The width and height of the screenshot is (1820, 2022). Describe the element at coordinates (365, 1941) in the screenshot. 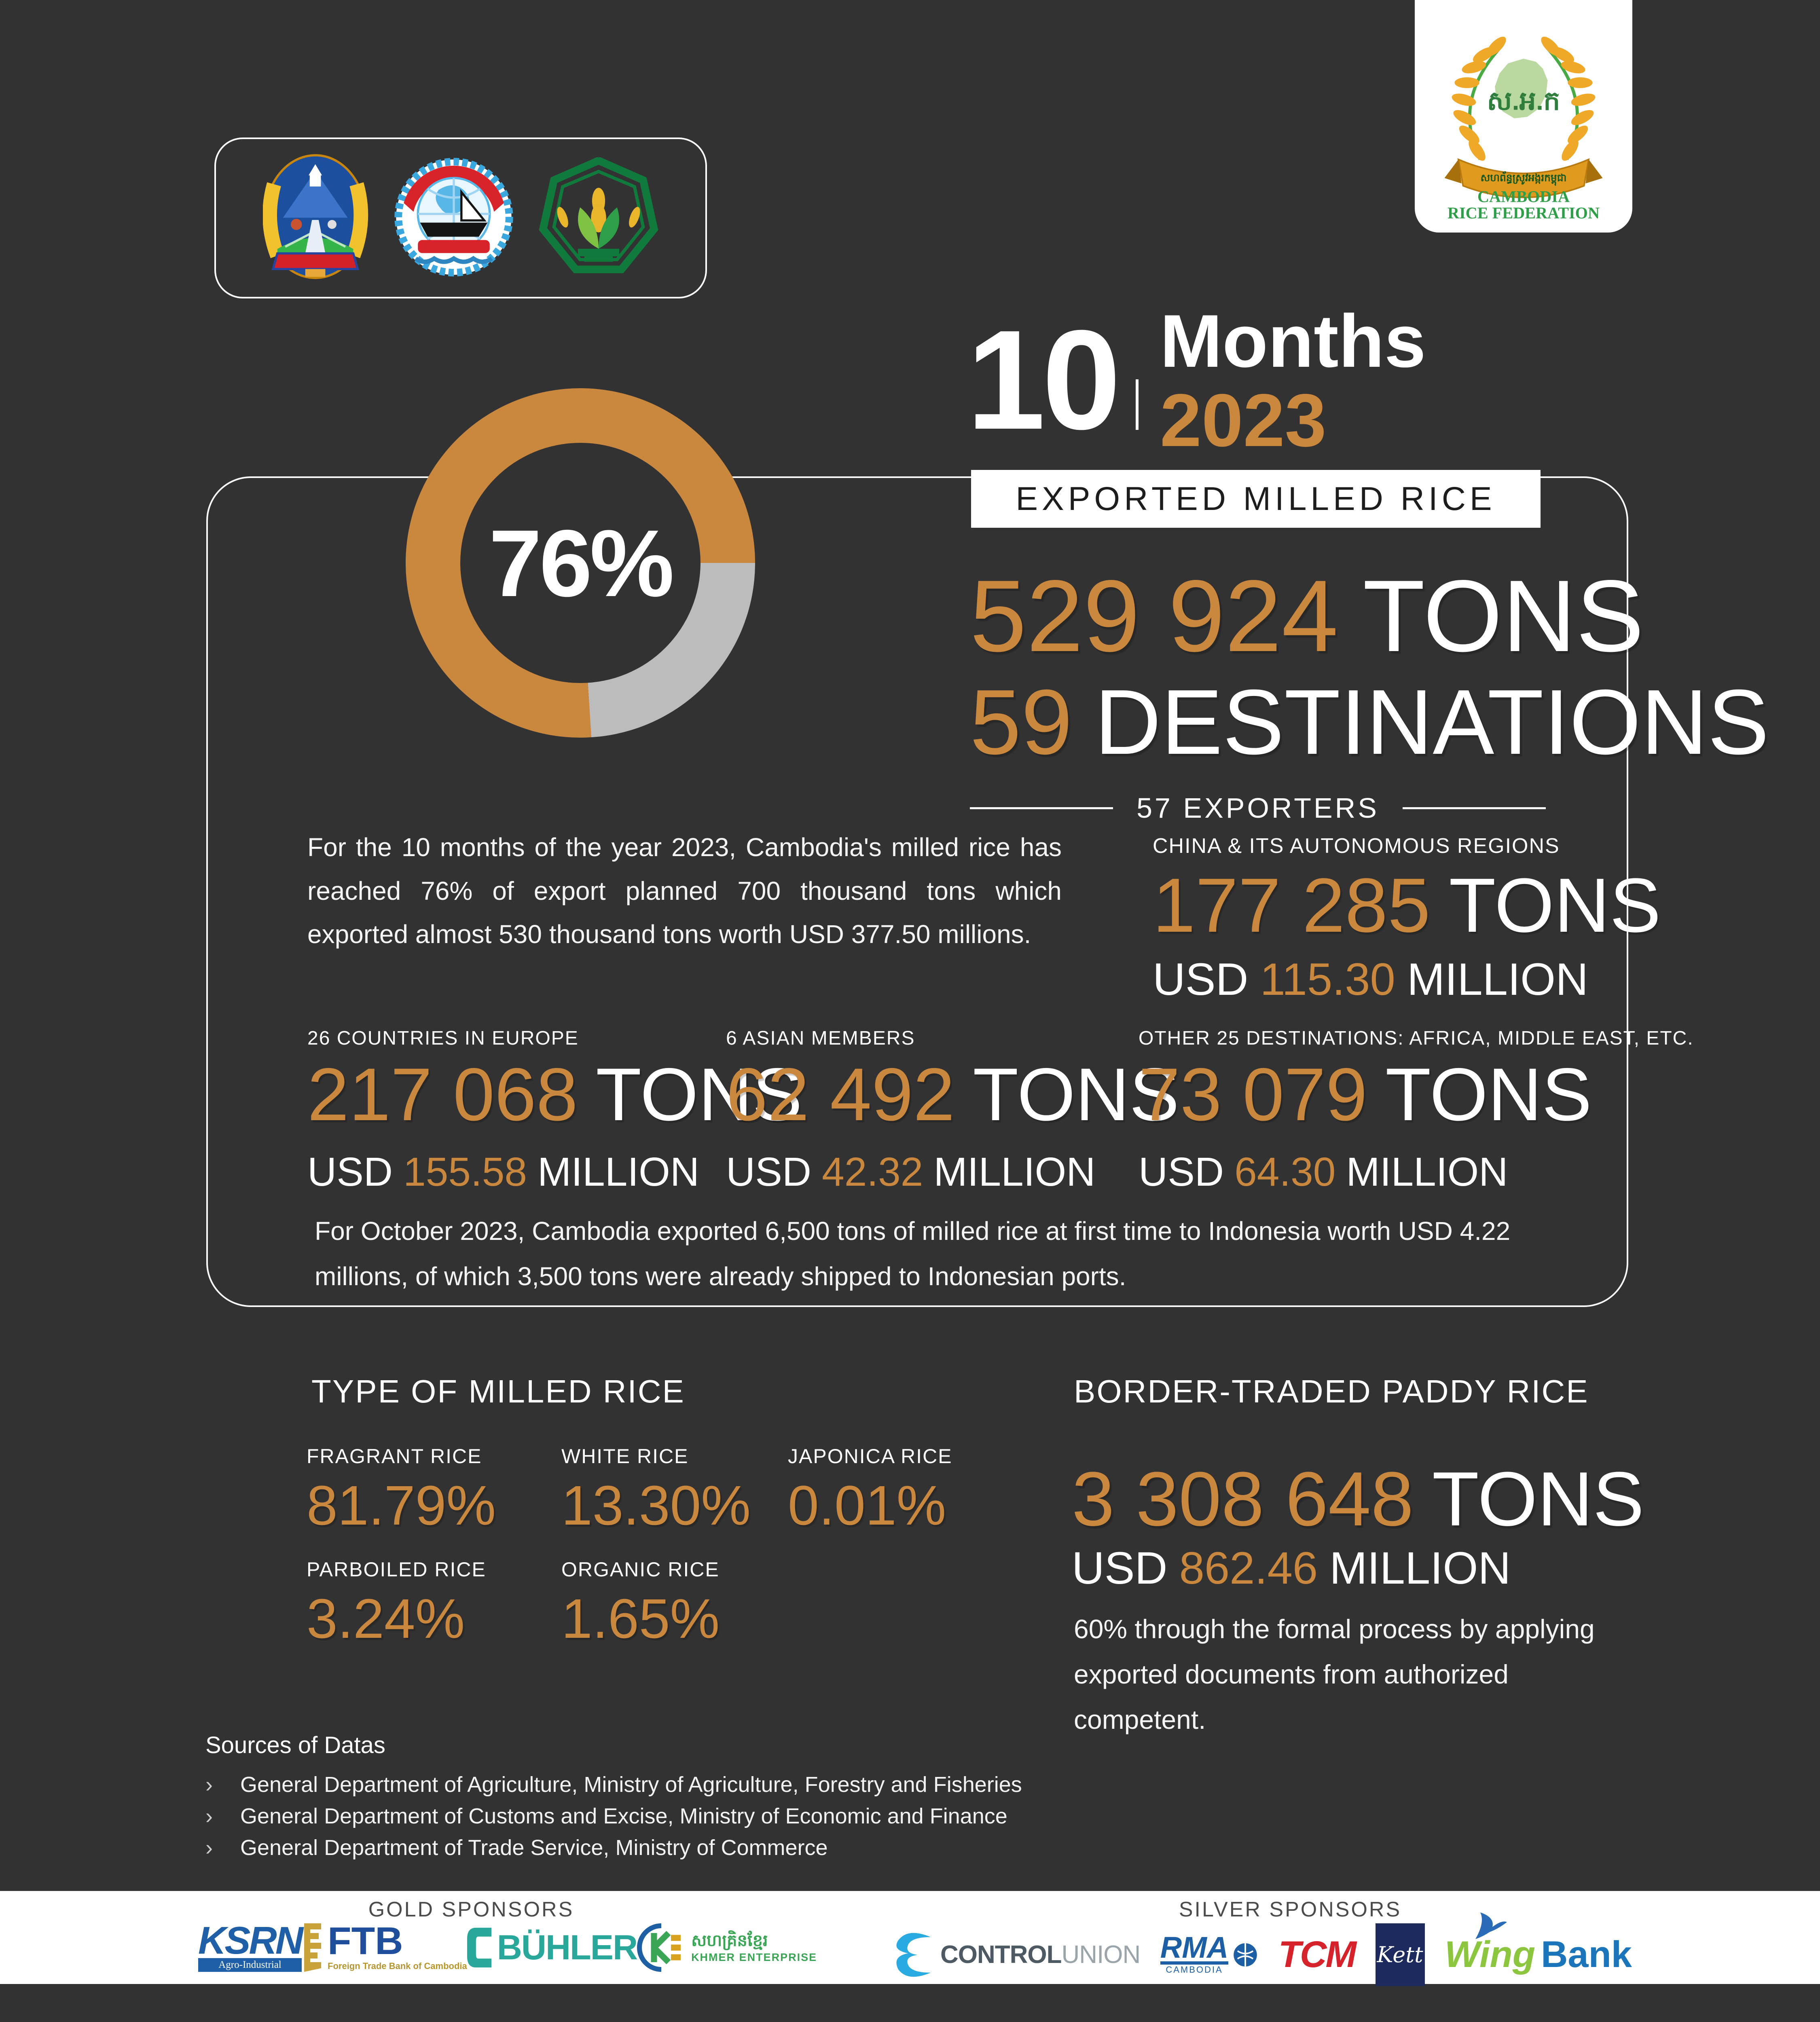

I see `ftb-wordmark: FTB` at that location.